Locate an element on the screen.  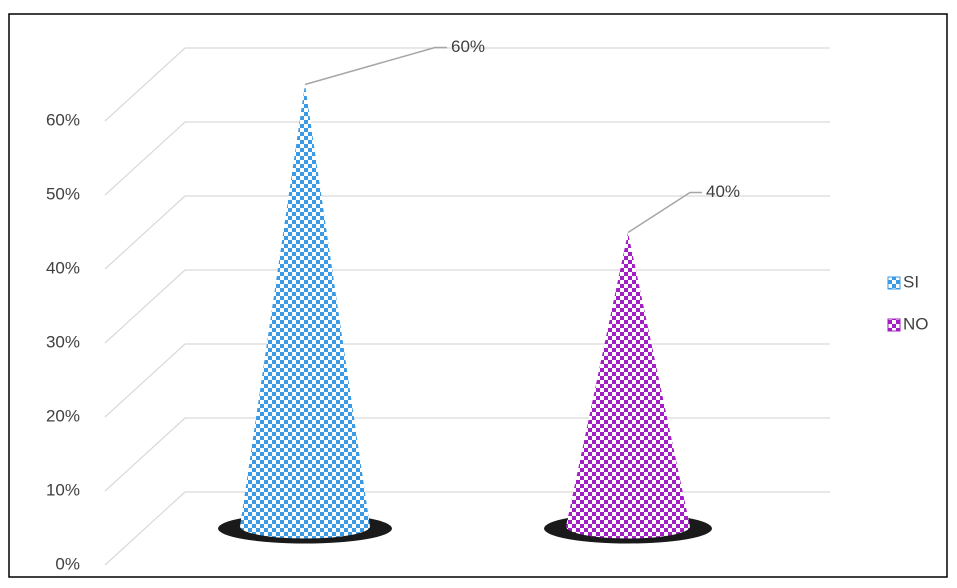
y-tick-label: 20% is located at coordinates (63, 415).